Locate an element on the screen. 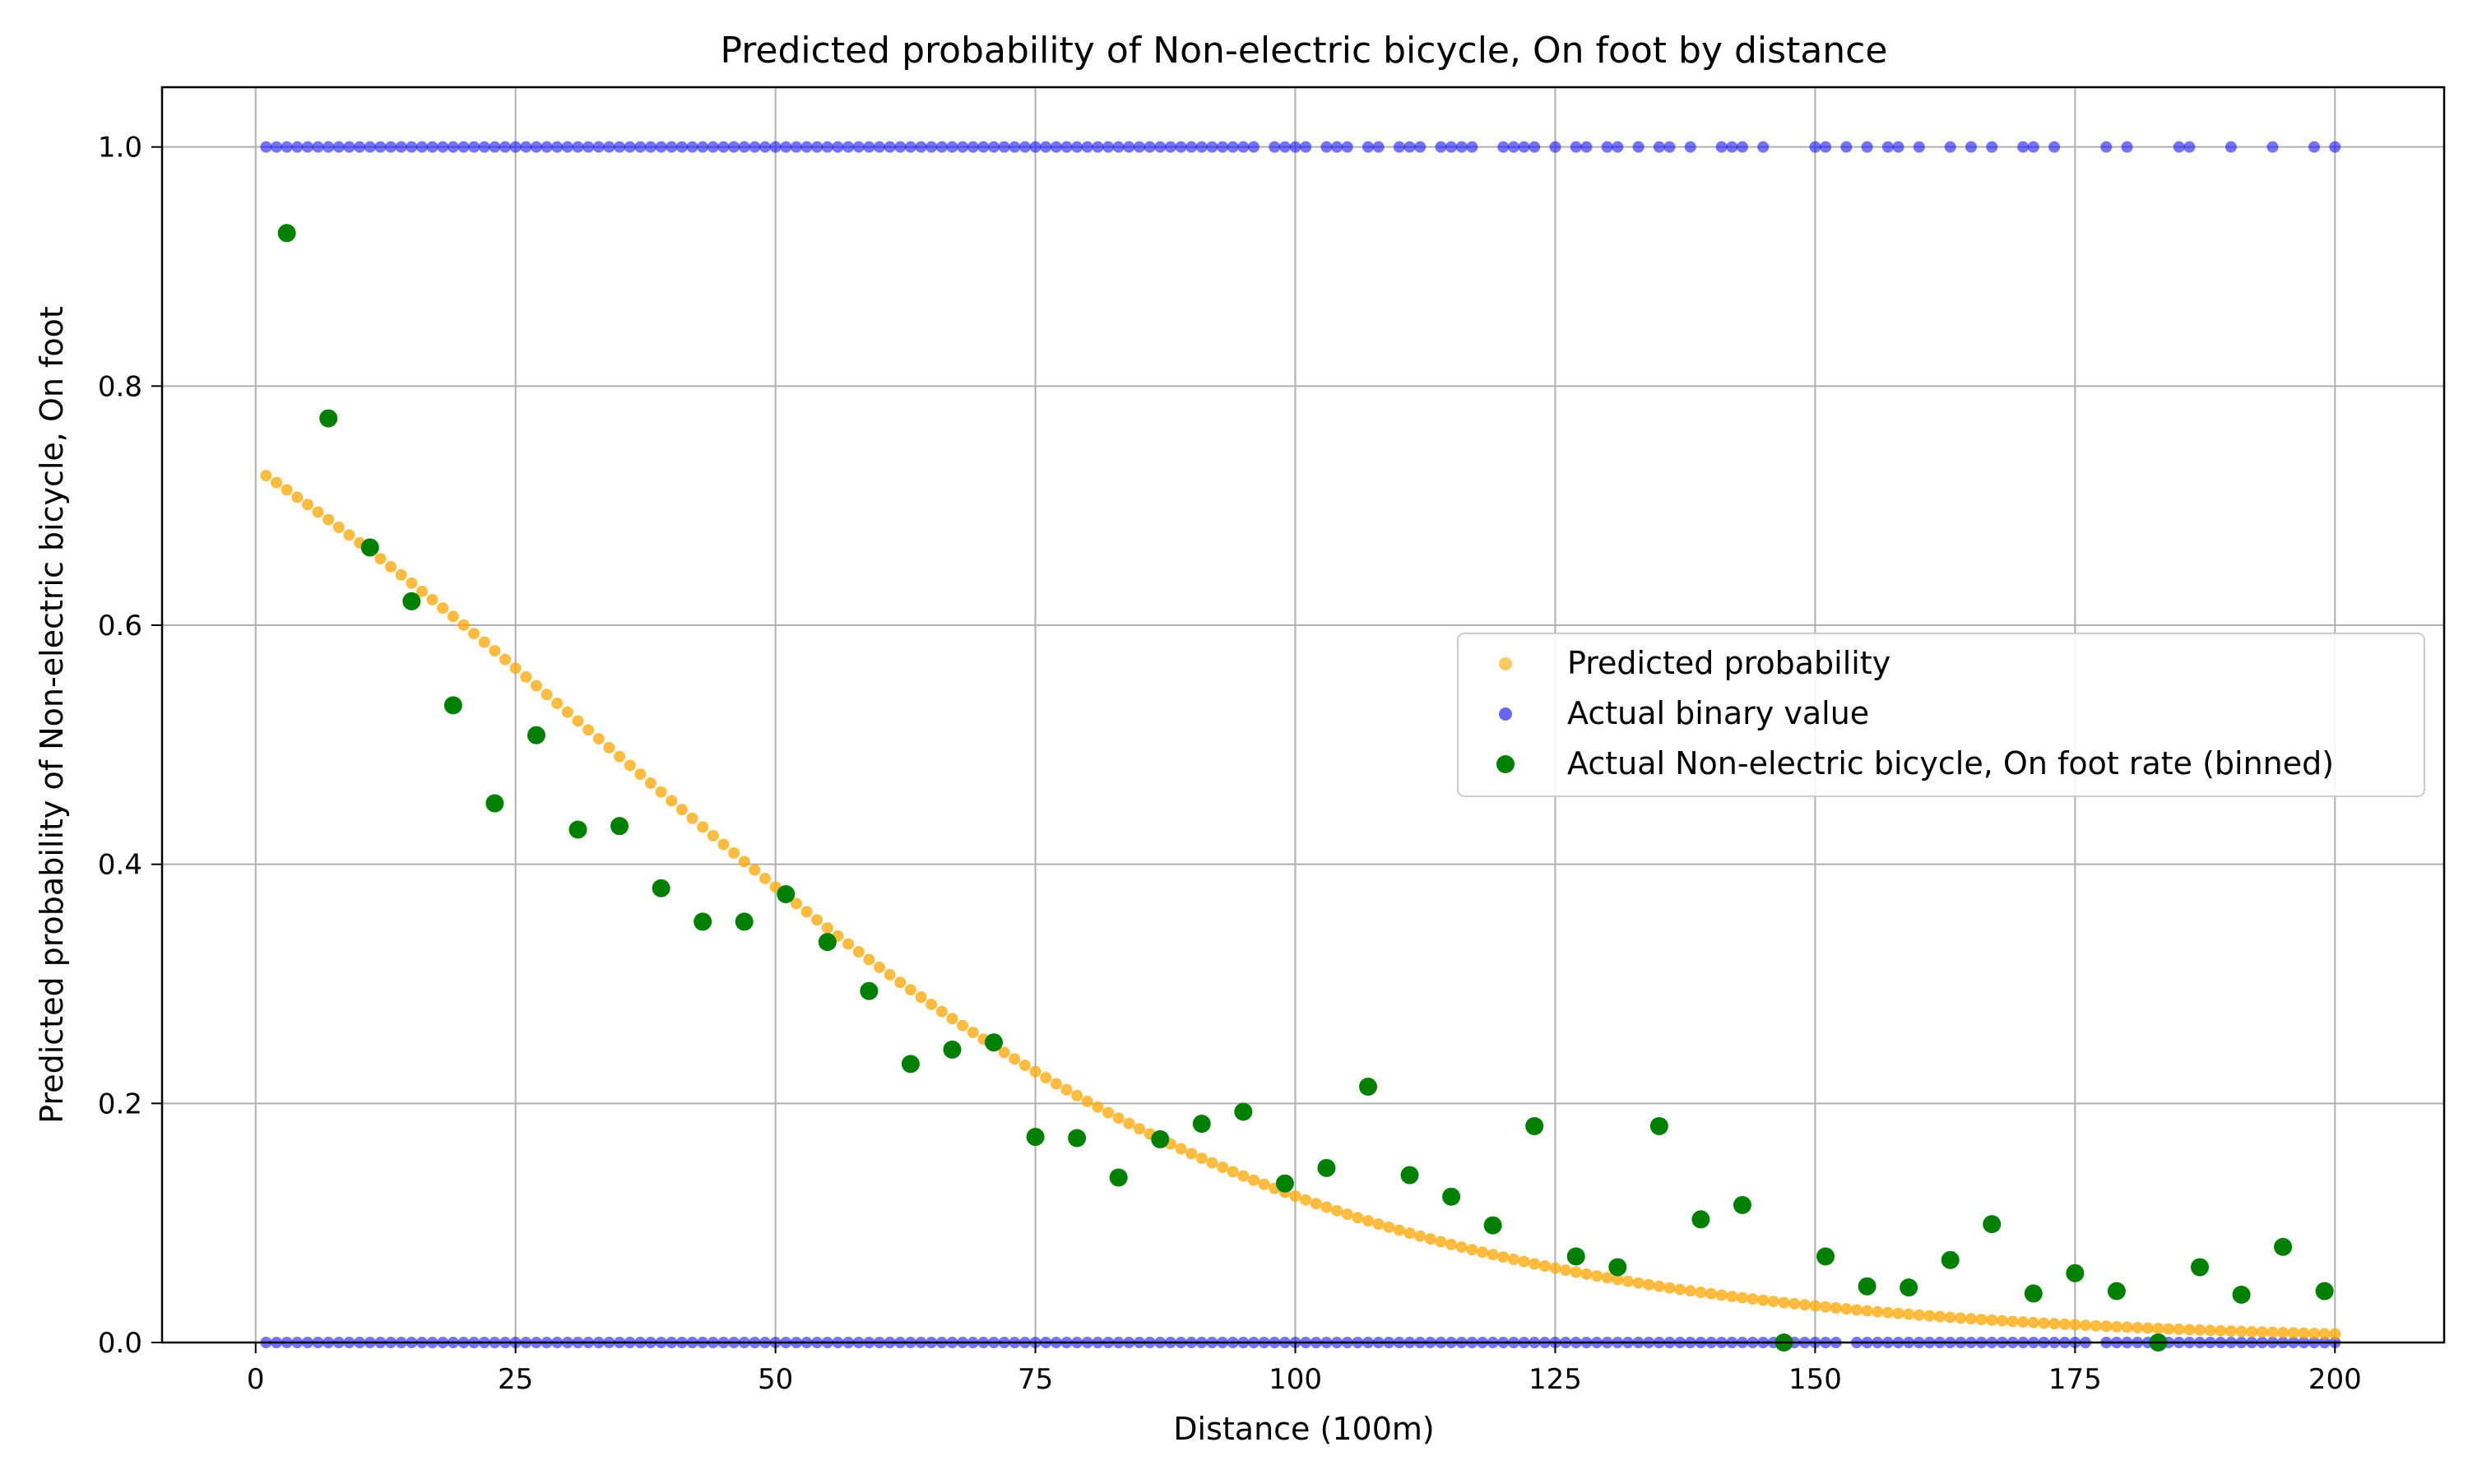 This screenshot has height=1484, width=2468. y-tick-label: 1.0 is located at coordinates (120, 148).